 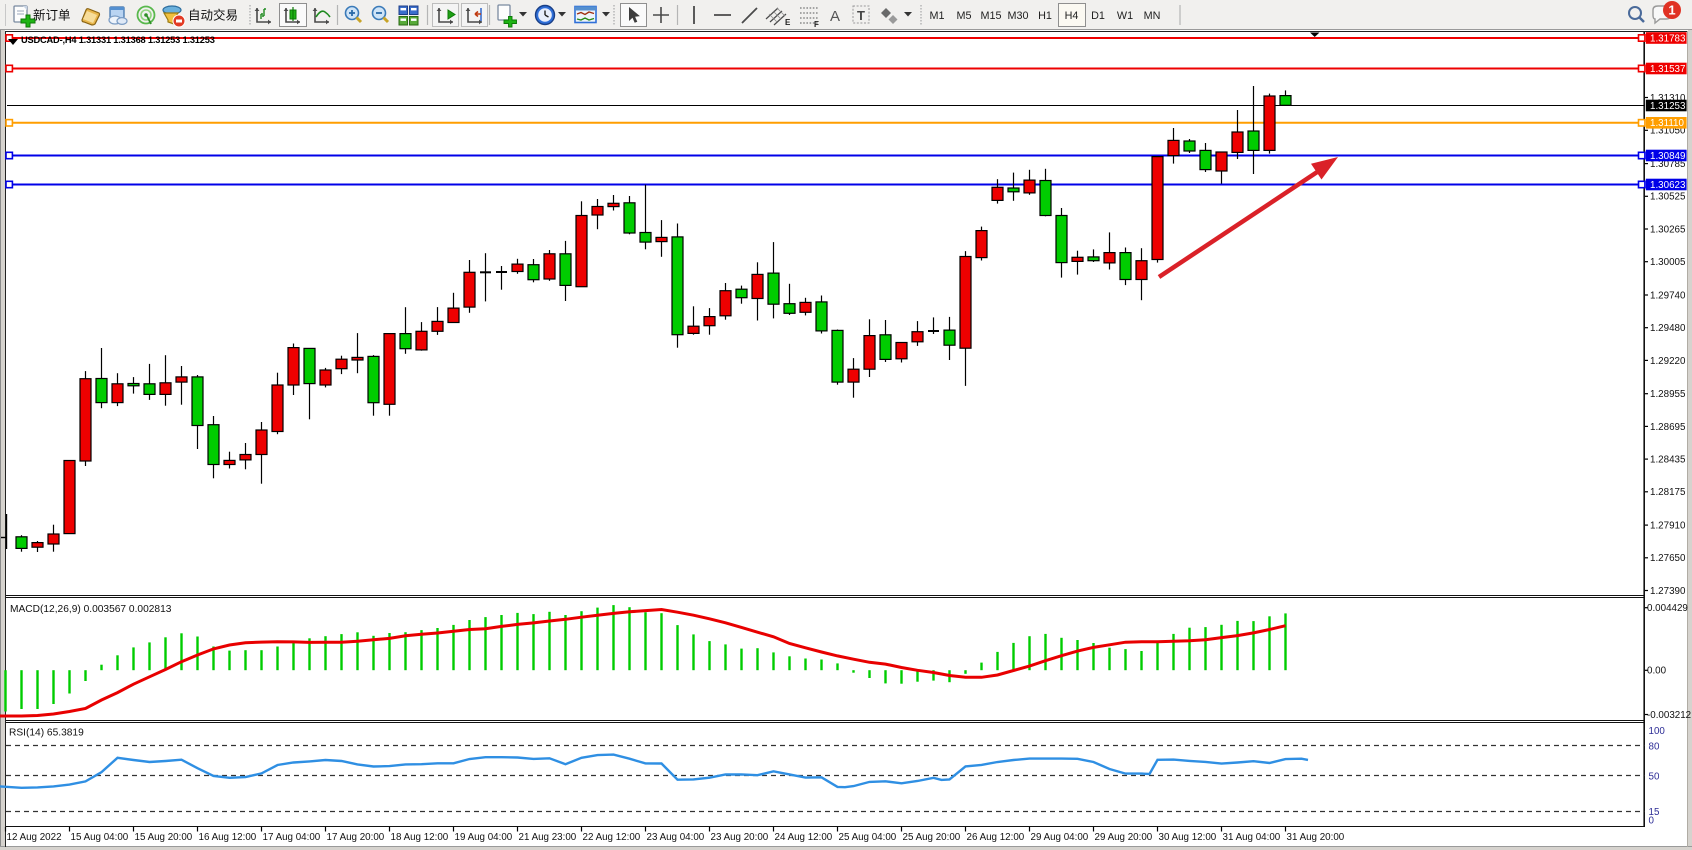 I want to click on svg-text: 1.29220, so click(x=1668, y=361).